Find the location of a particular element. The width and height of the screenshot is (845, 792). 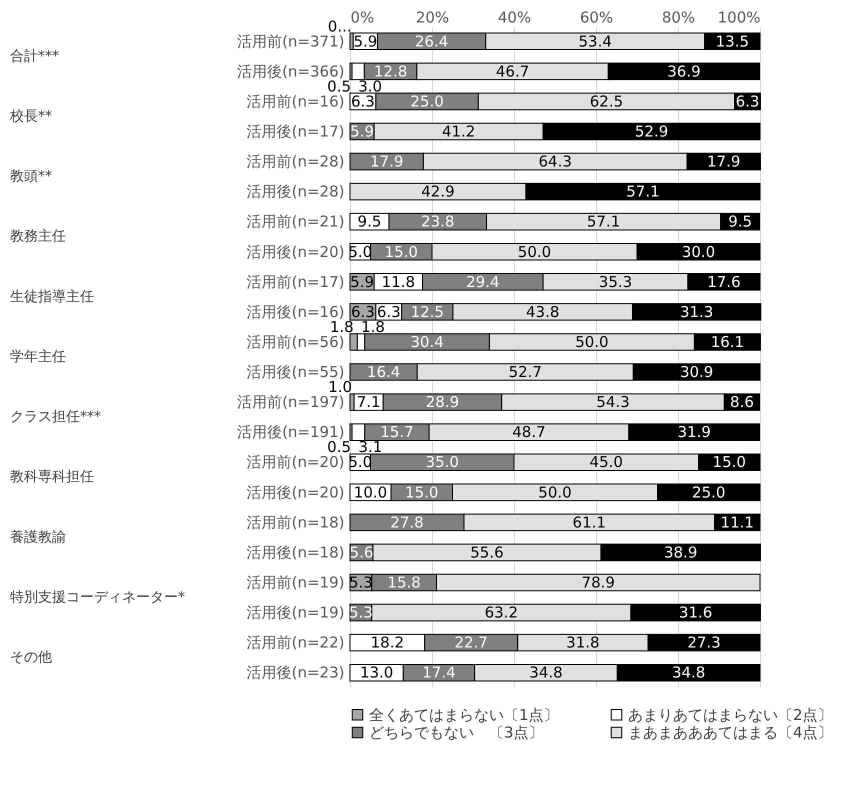

data-label: 16.4 is located at coordinates (383, 372).